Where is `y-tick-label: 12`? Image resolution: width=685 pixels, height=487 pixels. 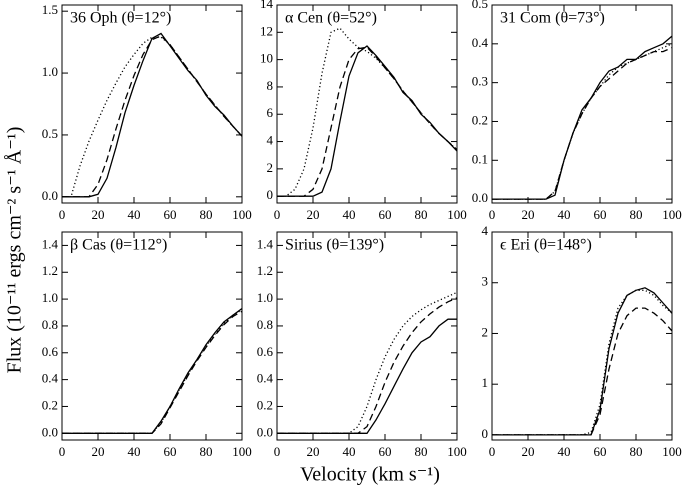
y-tick-label: 12 is located at coordinates (266, 30).